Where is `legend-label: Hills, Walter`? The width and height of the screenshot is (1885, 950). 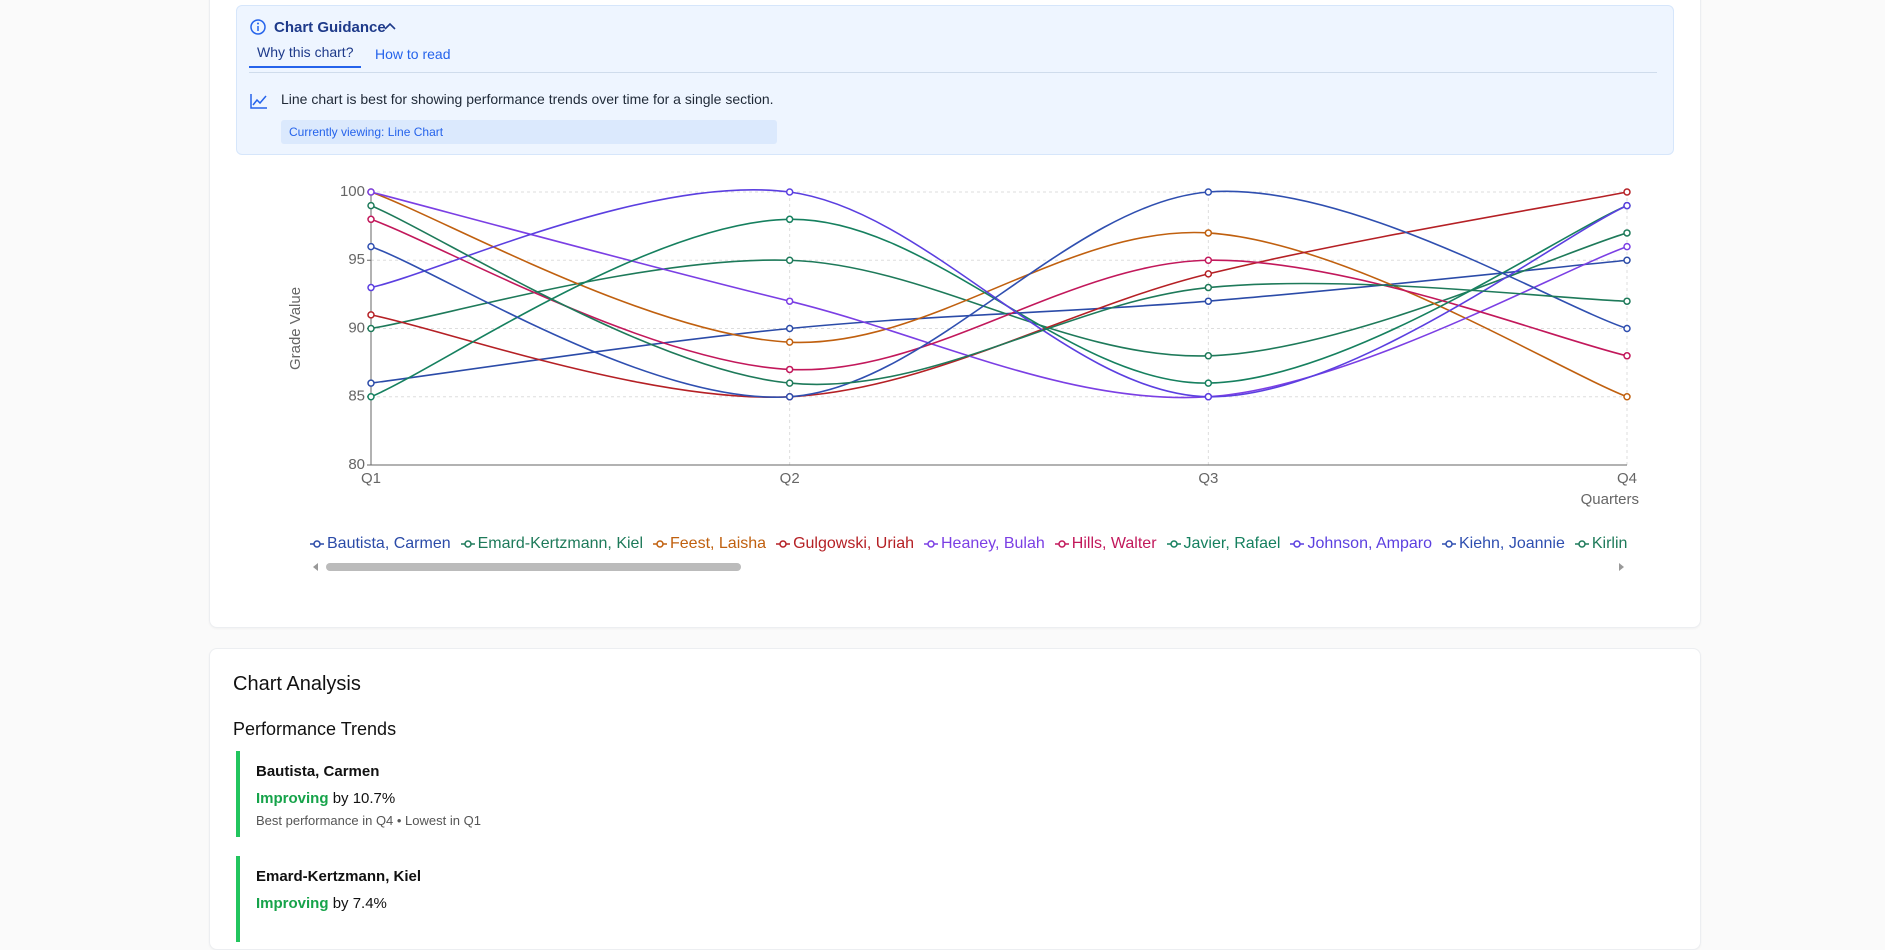
legend-label: Hills, Walter is located at coordinates (1114, 543).